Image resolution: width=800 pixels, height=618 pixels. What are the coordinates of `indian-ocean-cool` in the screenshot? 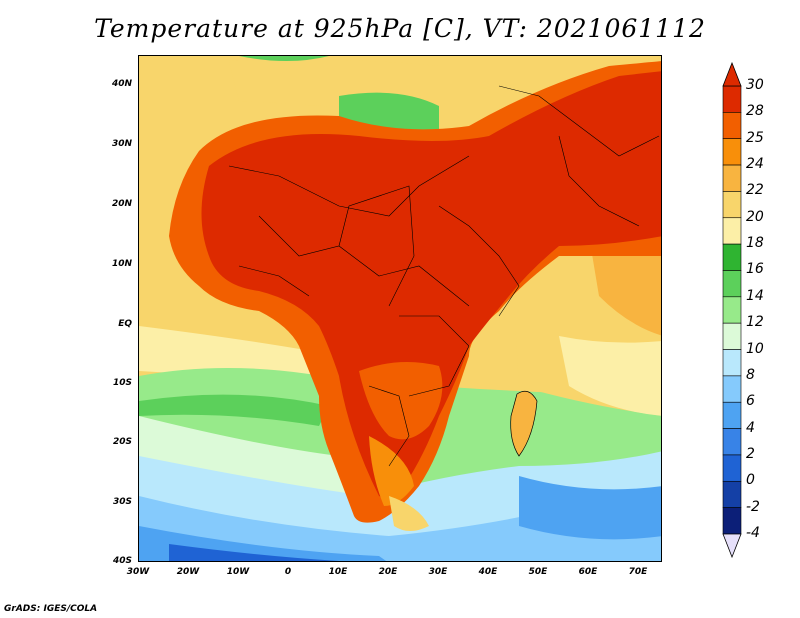 It's located at (590, 508).